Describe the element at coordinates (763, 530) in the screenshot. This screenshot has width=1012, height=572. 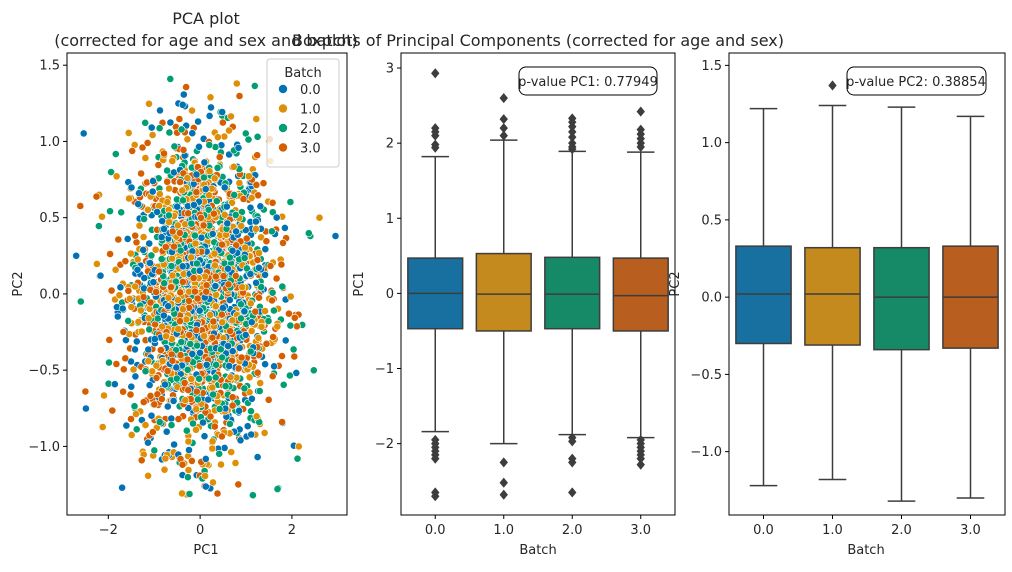
I see `x-tick-label: 0.0` at that location.